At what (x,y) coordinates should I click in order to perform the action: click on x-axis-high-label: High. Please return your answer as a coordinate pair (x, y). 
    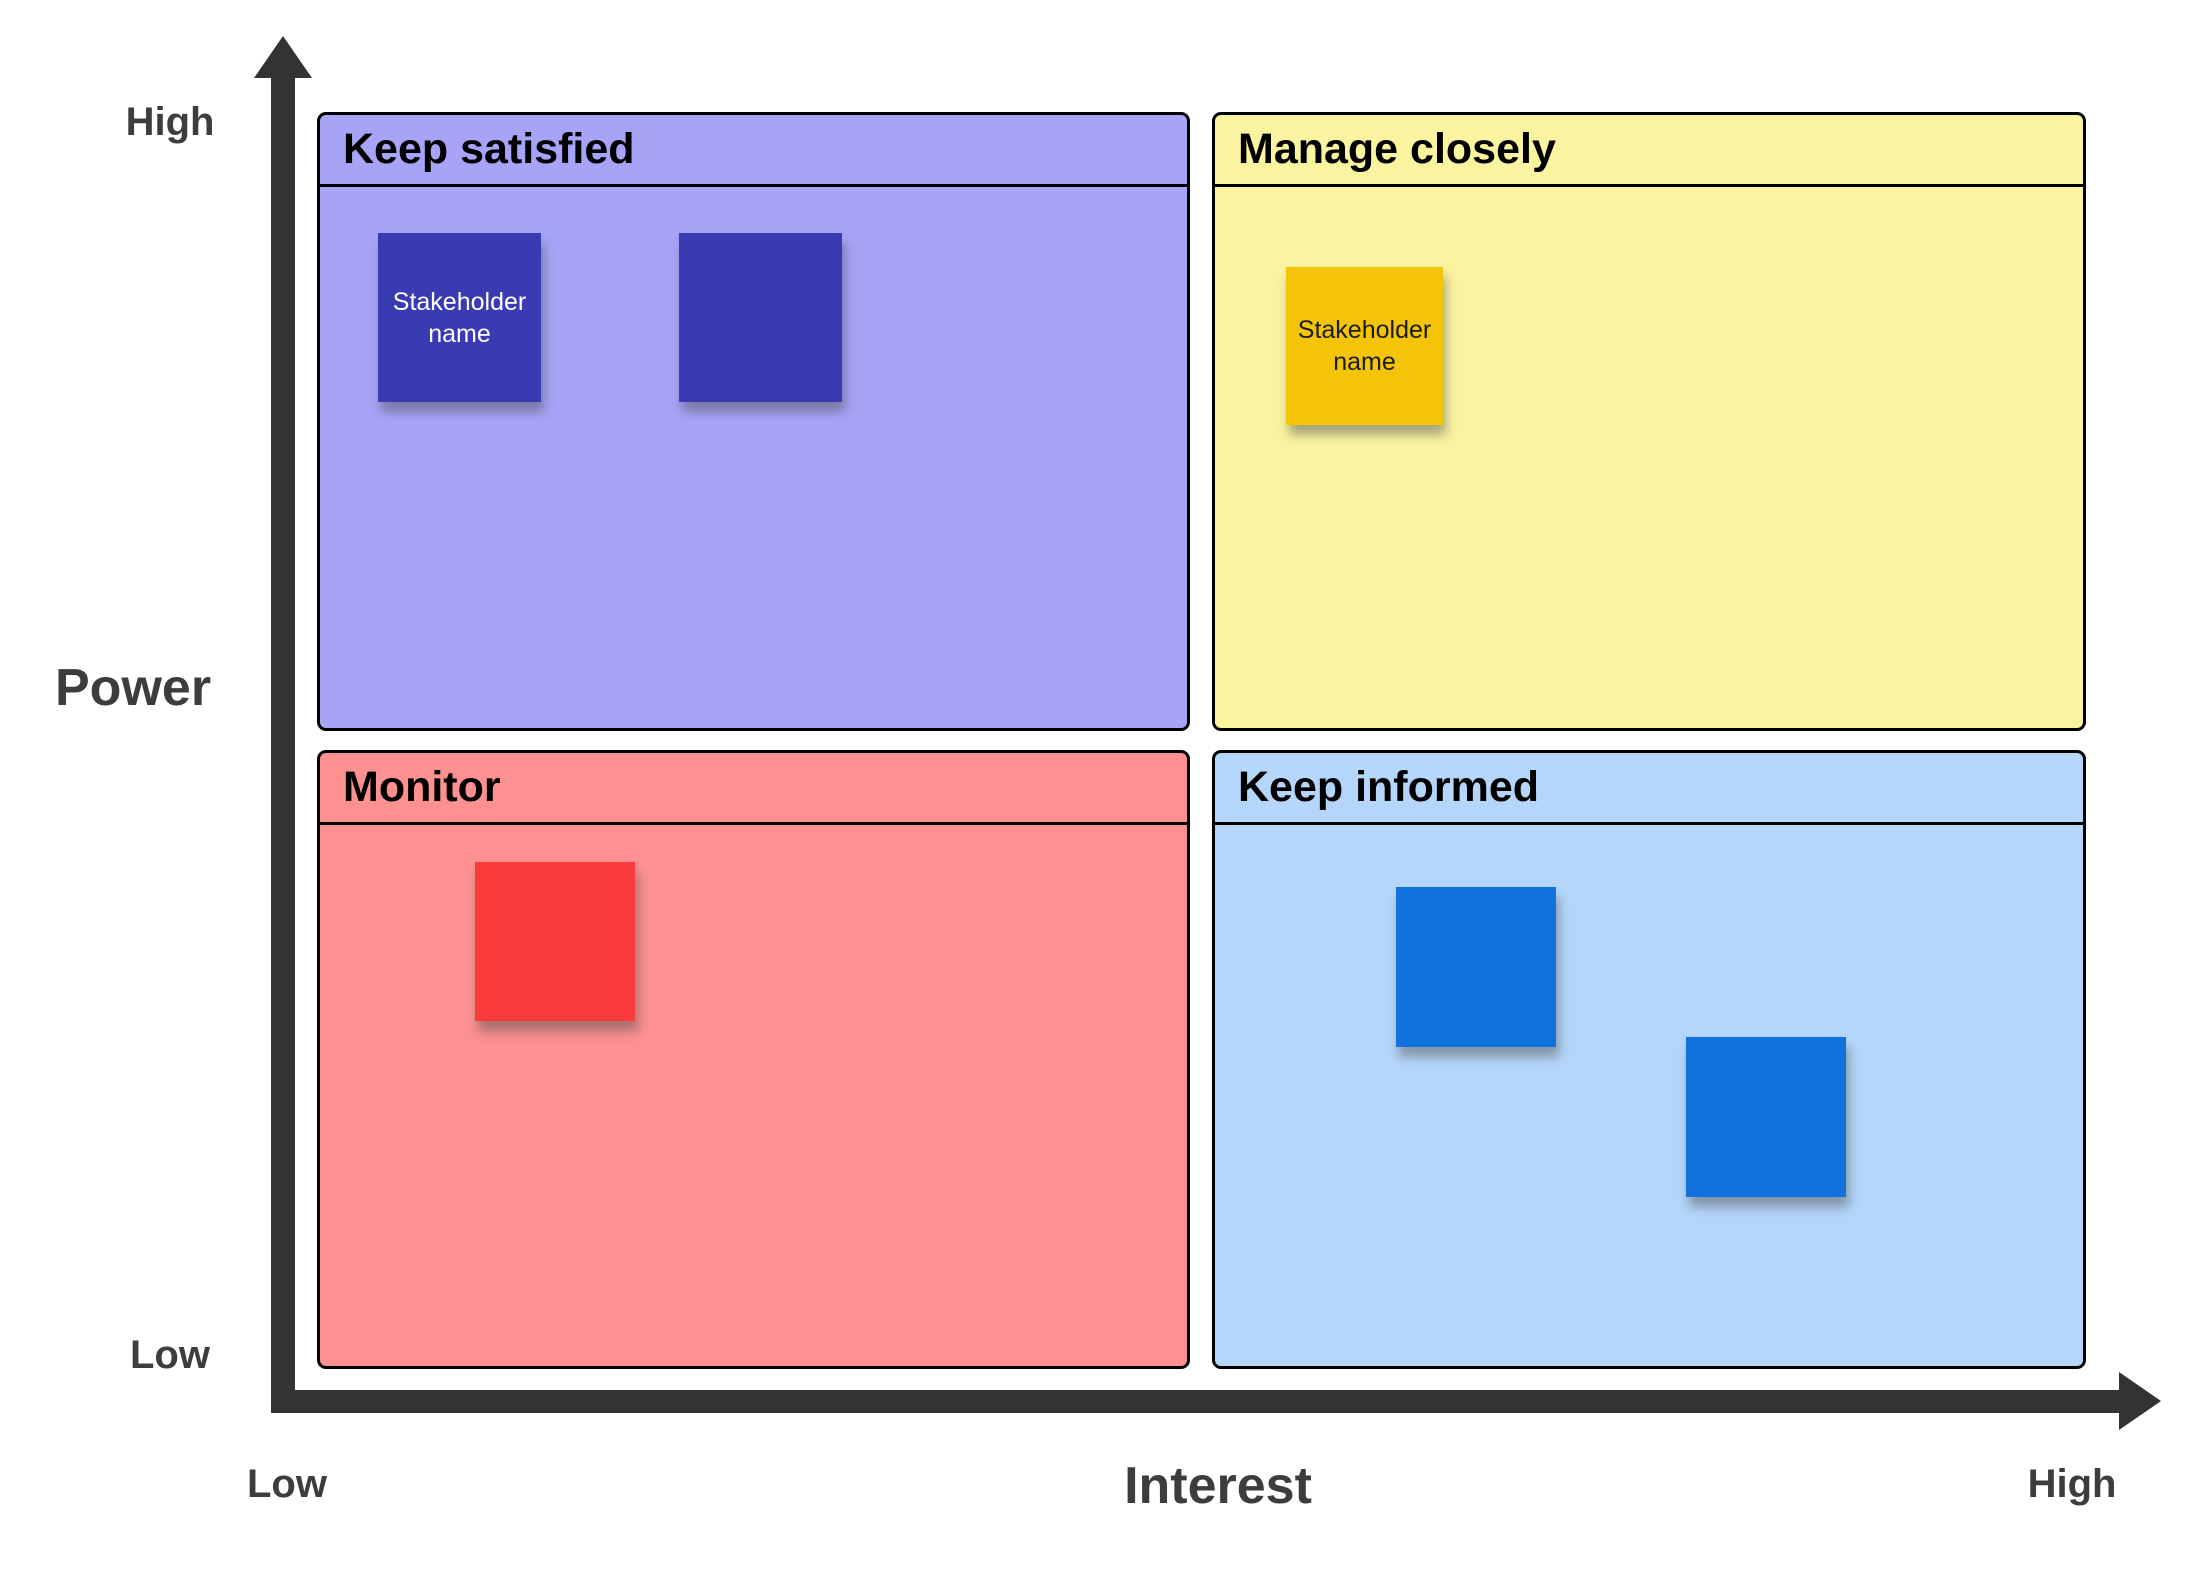
    Looking at the image, I should click on (2072, 1484).